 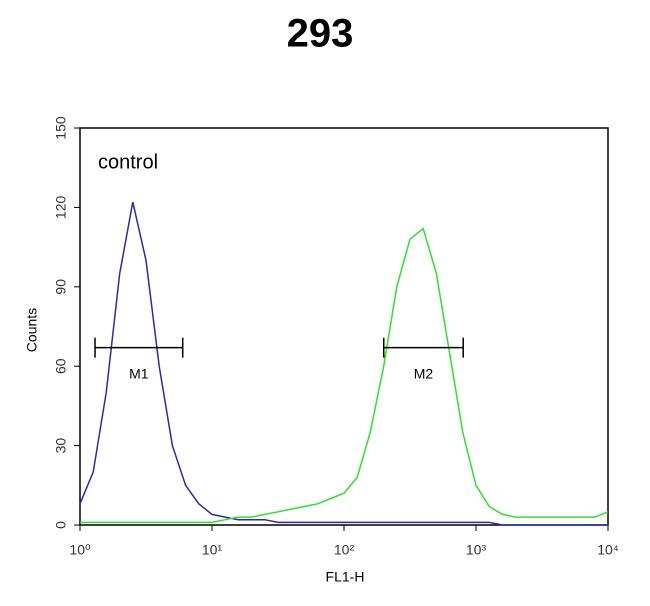 I want to click on y-tick-label: 150, so click(x=61, y=128).